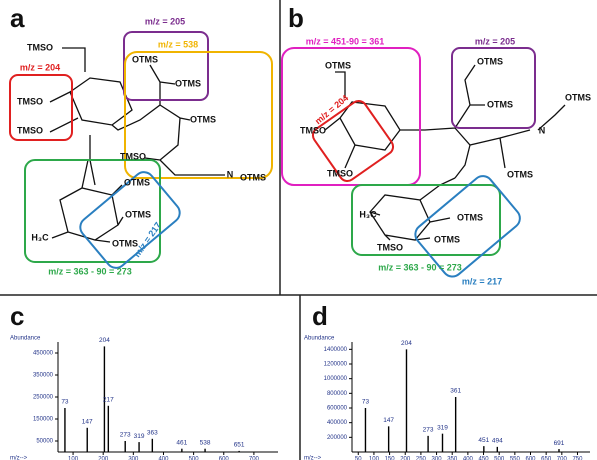 This screenshot has height=460, width=597. I want to click on x-axis-label: m/z-->, so click(19, 458).